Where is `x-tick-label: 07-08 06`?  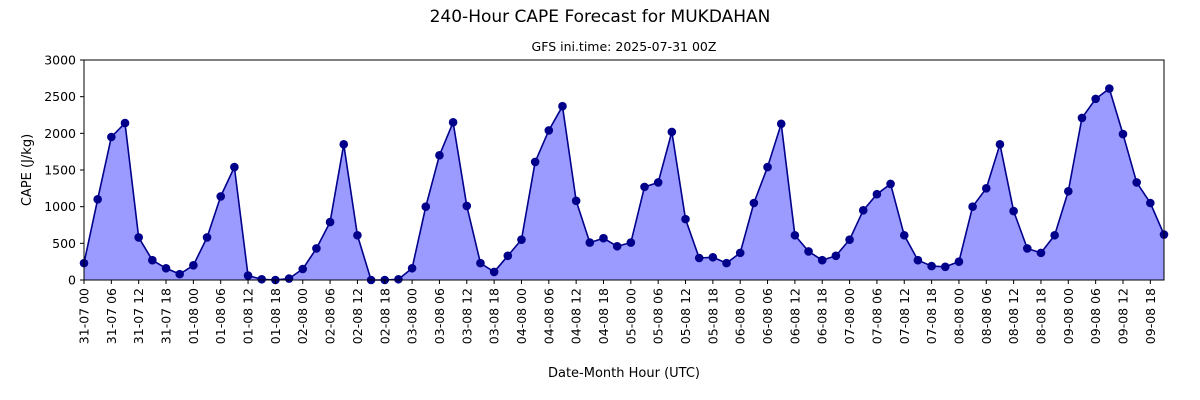 x-tick-label: 07-08 06 is located at coordinates (876, 316).